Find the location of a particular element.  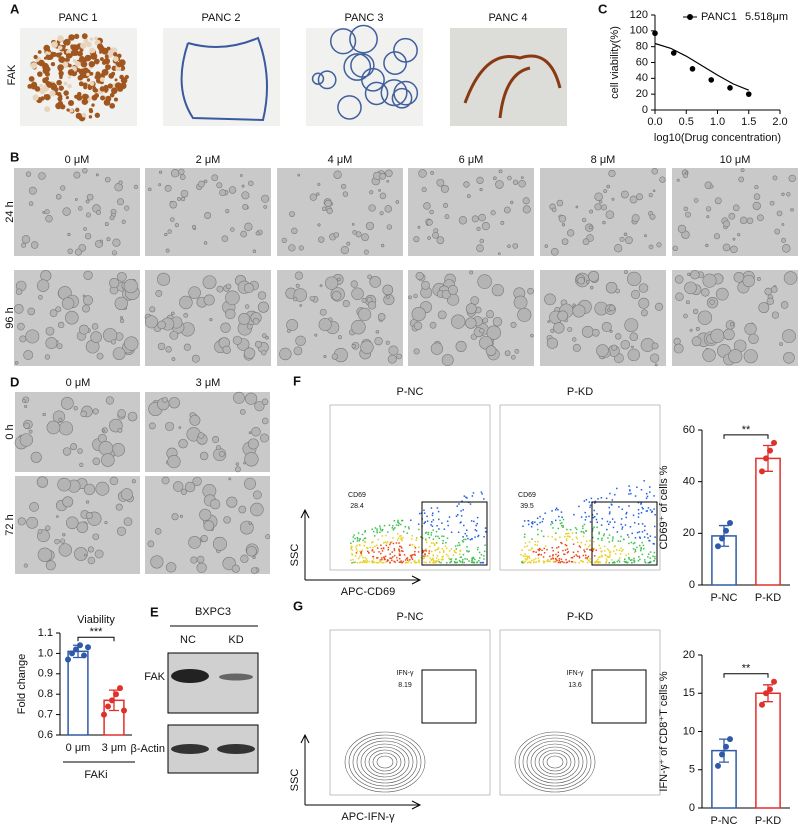

column-title: 6 μM is located at coordinates (471, 160).